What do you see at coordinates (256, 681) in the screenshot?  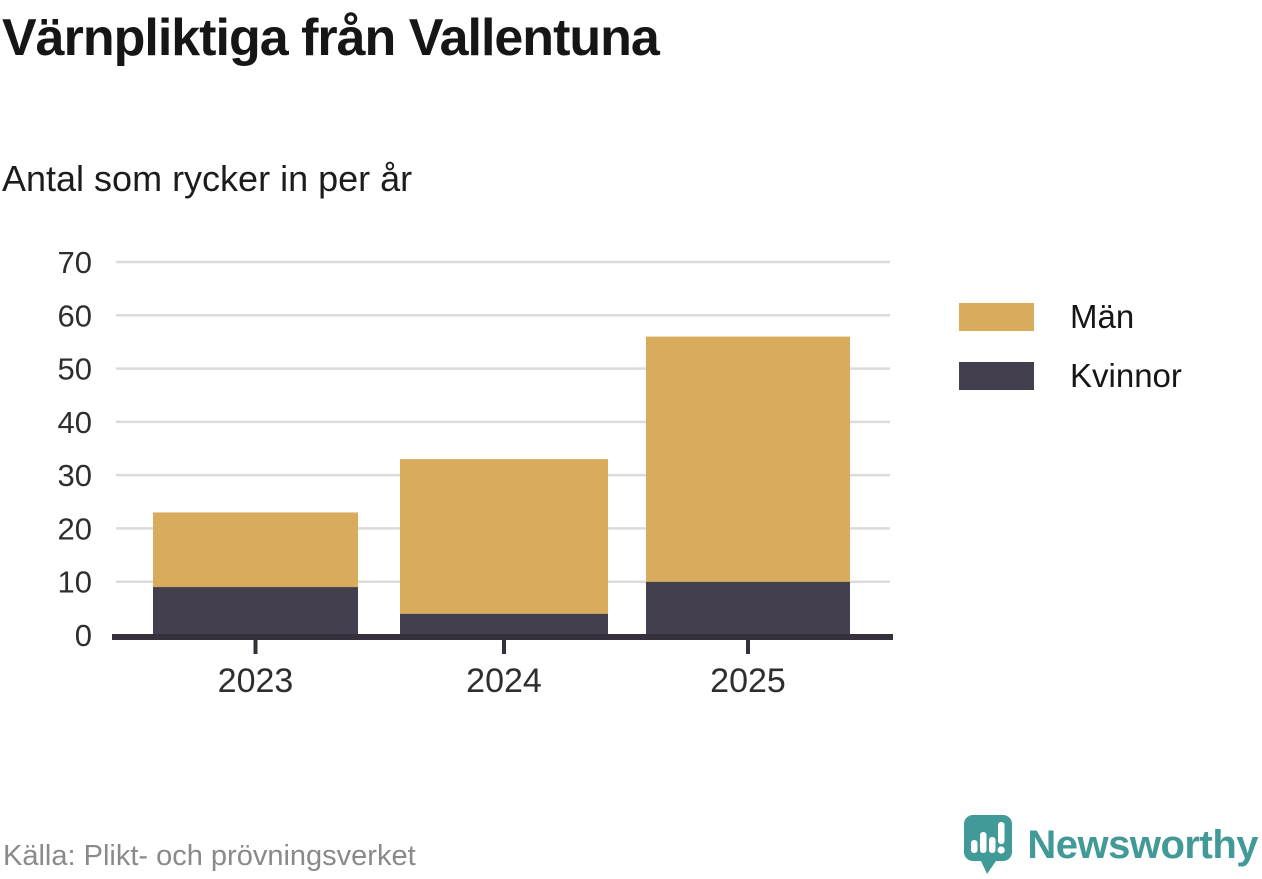 I see `x-tick-label-2023: 2023` at bounding box center [256, 681].